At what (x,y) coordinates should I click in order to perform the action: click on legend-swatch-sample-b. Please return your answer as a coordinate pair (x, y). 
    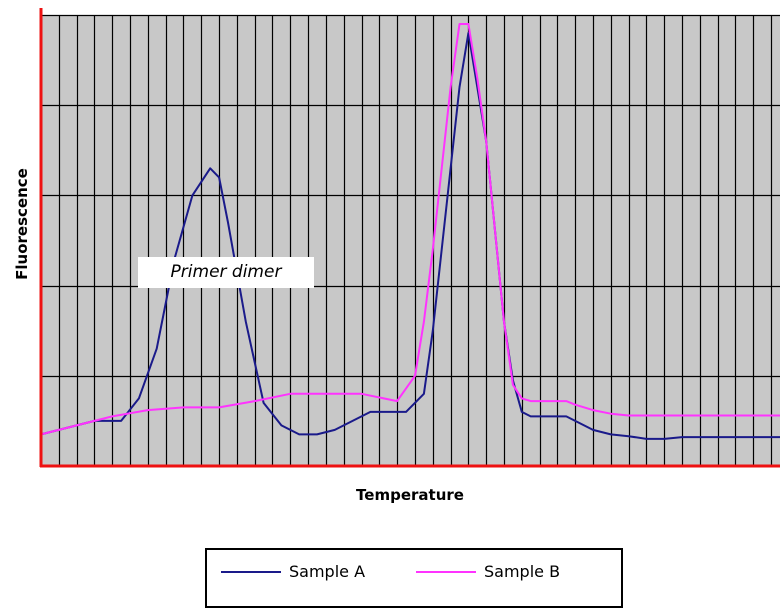
    Looking at the image, I should click on (446, 571).